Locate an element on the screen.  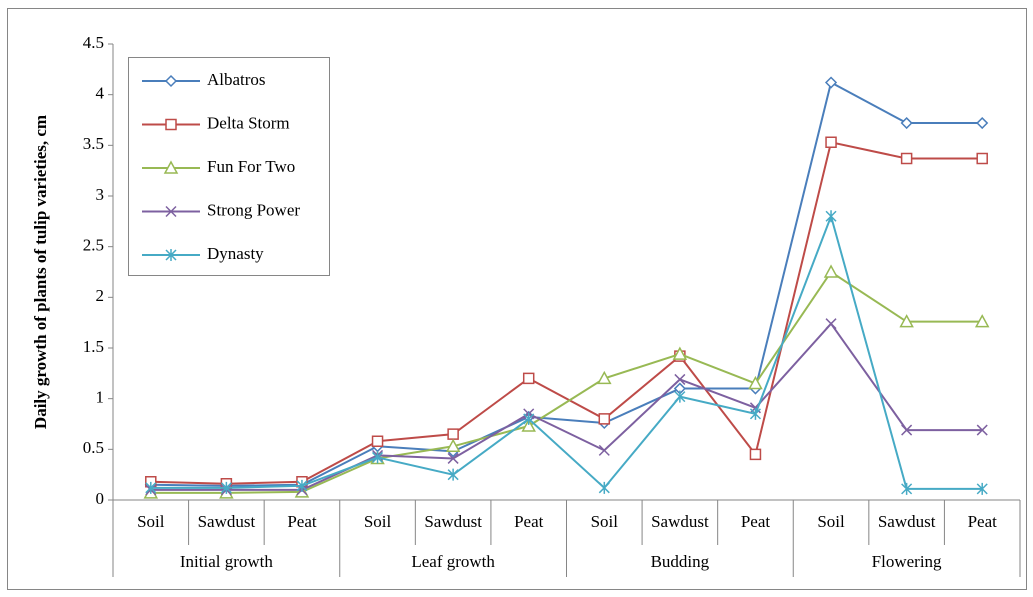
legend-label: Strong Power is located at coordinates (253, 209).